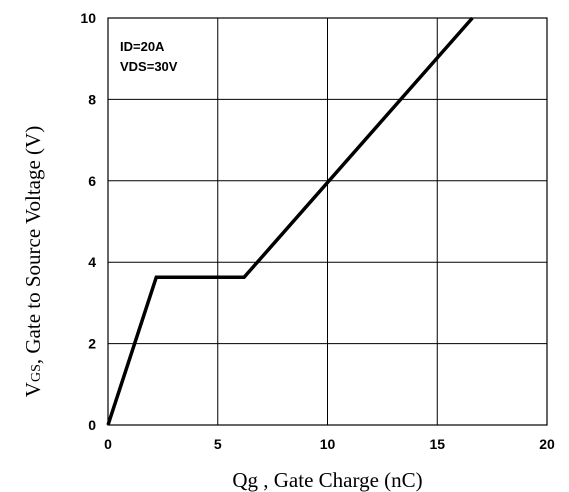  I want to click on y-tick-label: 0, so click(92, 425).